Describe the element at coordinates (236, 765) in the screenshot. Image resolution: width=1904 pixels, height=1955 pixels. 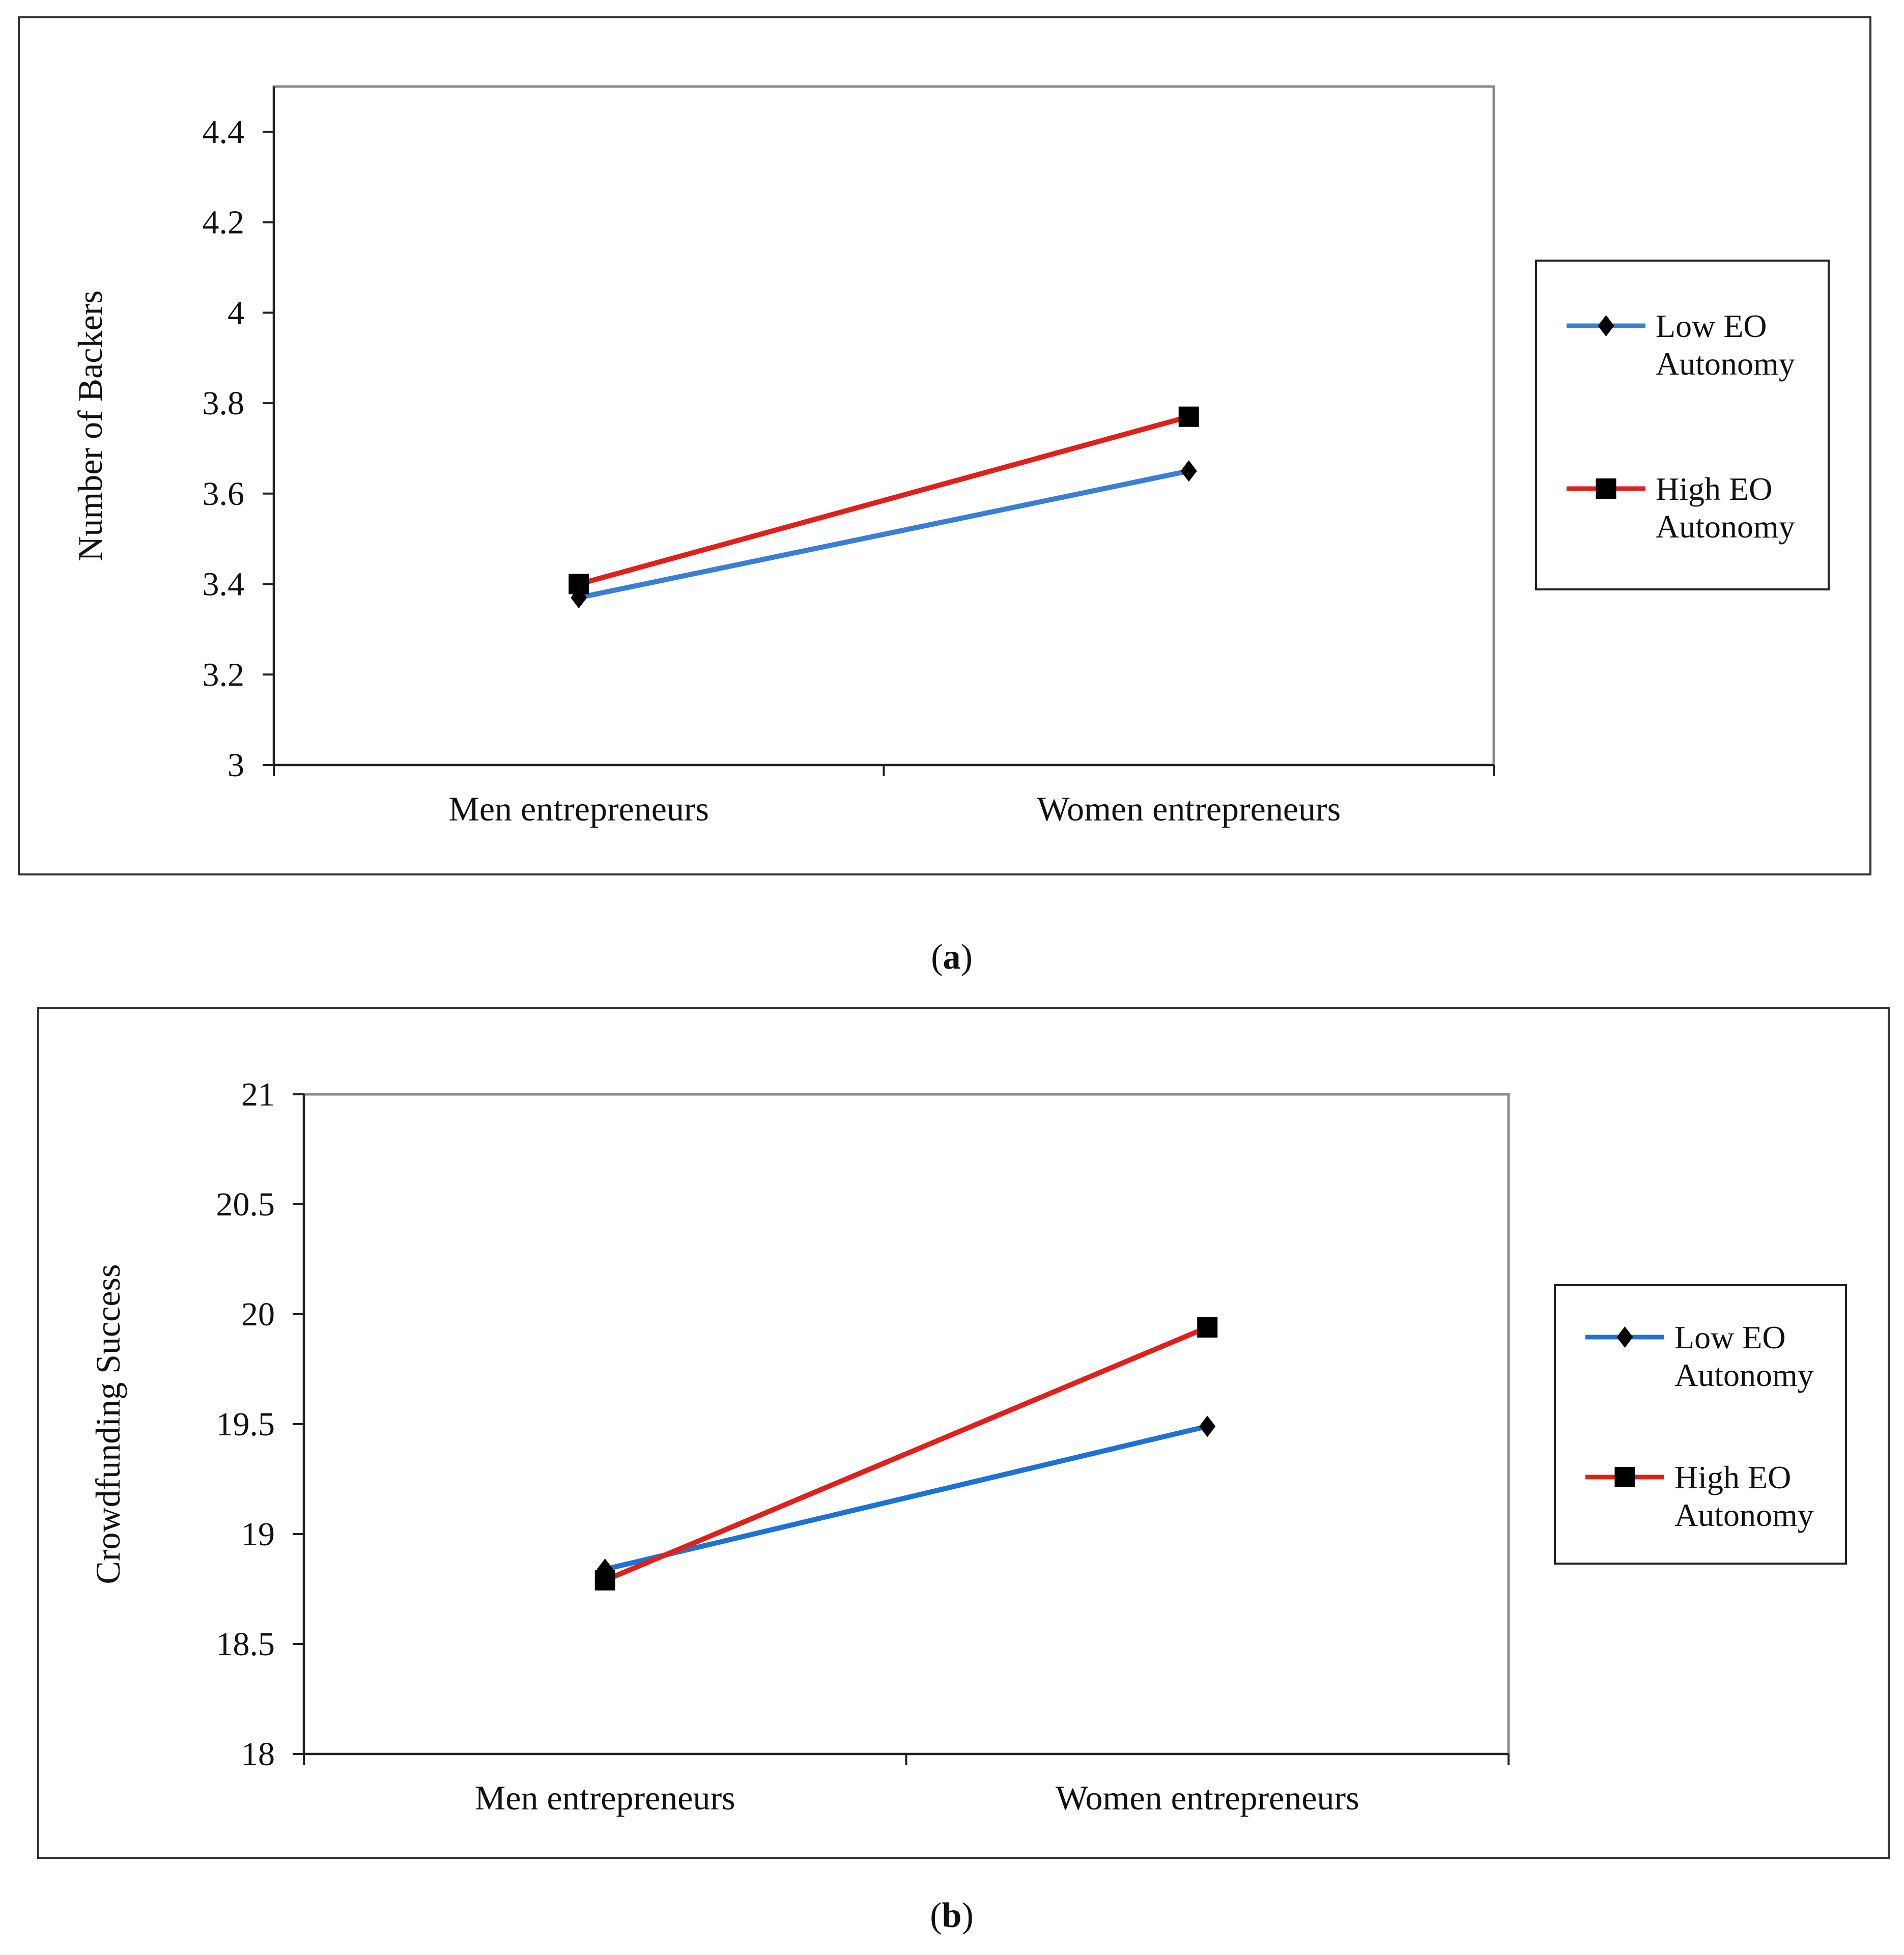
I see `y-tick-label: 3` at that location.